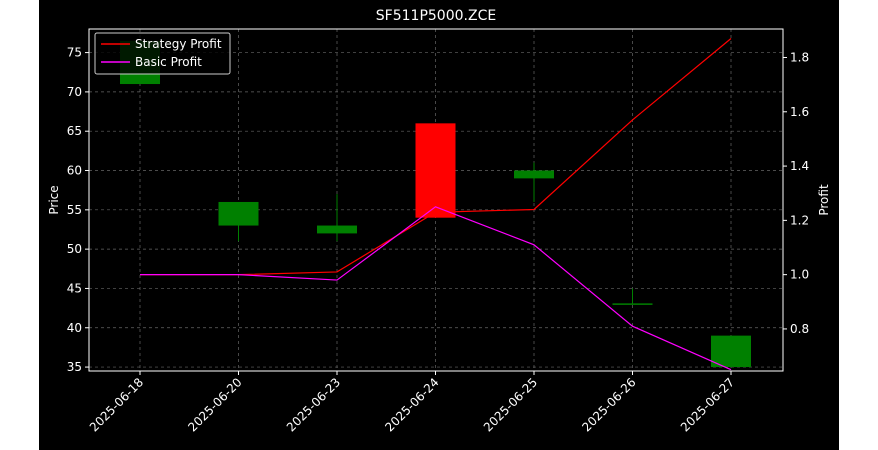 Image resolution: width=878 pixels, height=450 pixels. Describe the element at coordinates (799, 220) in the screenshot. I see `y2-tick-label: 1.2` at that location.